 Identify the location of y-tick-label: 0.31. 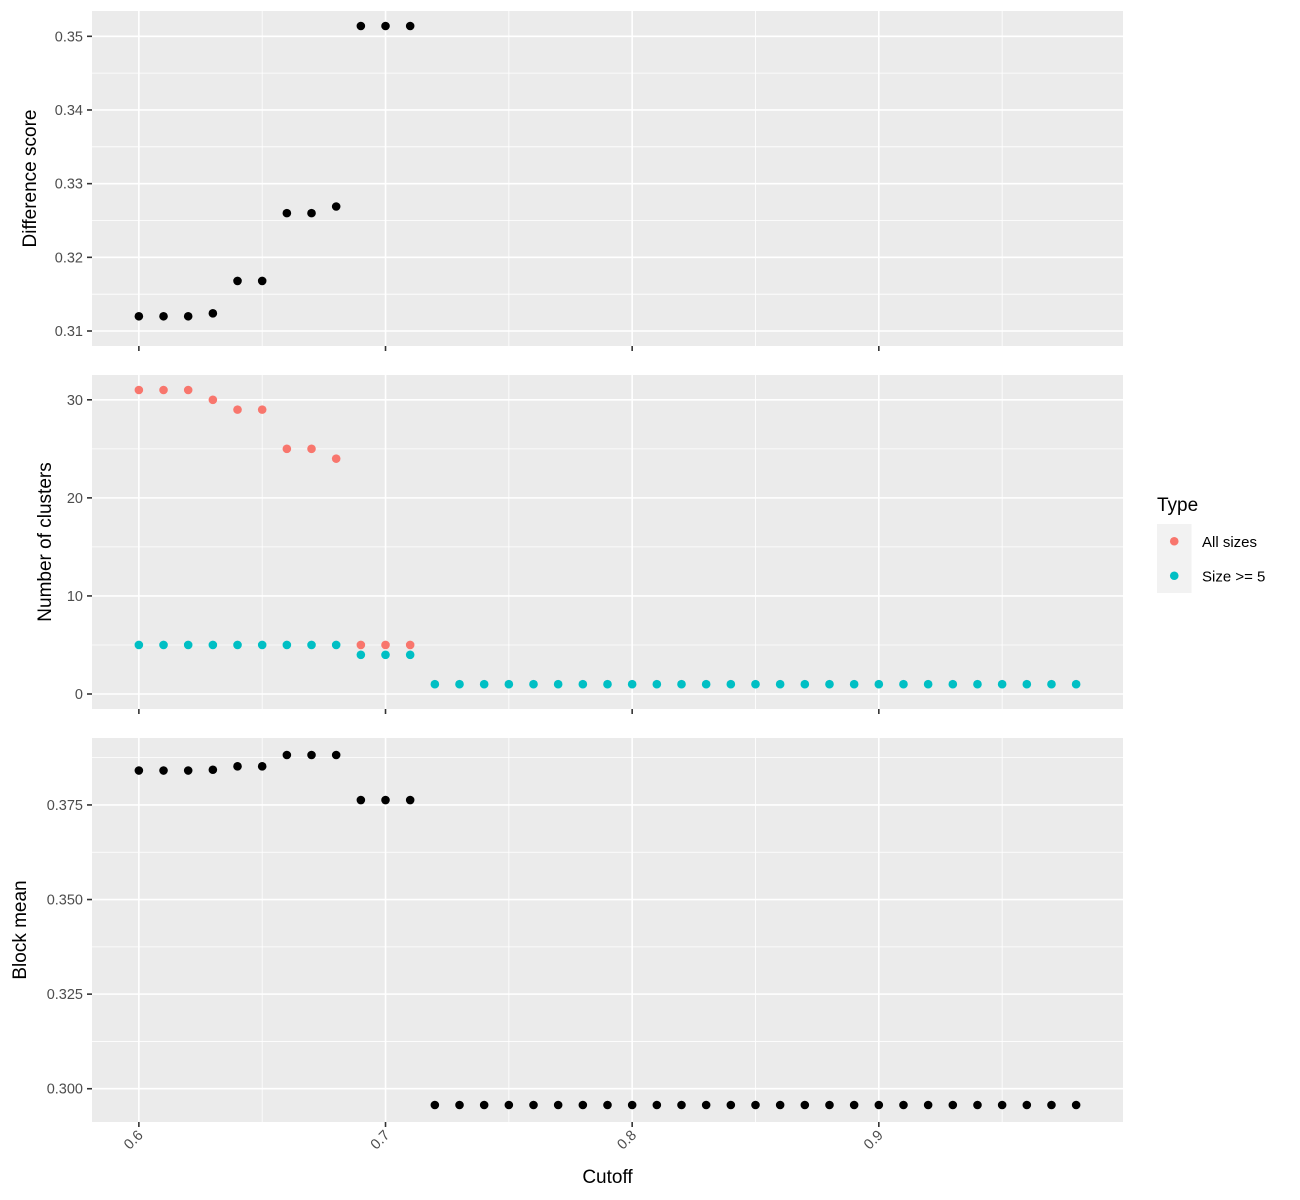
(69, 332).